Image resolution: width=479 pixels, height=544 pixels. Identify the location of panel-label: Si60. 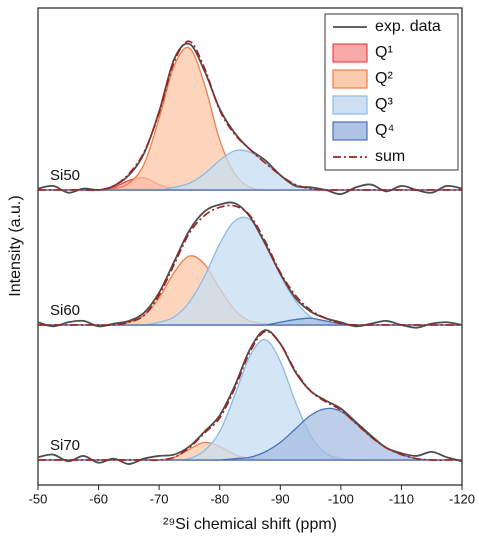
(65, 310).